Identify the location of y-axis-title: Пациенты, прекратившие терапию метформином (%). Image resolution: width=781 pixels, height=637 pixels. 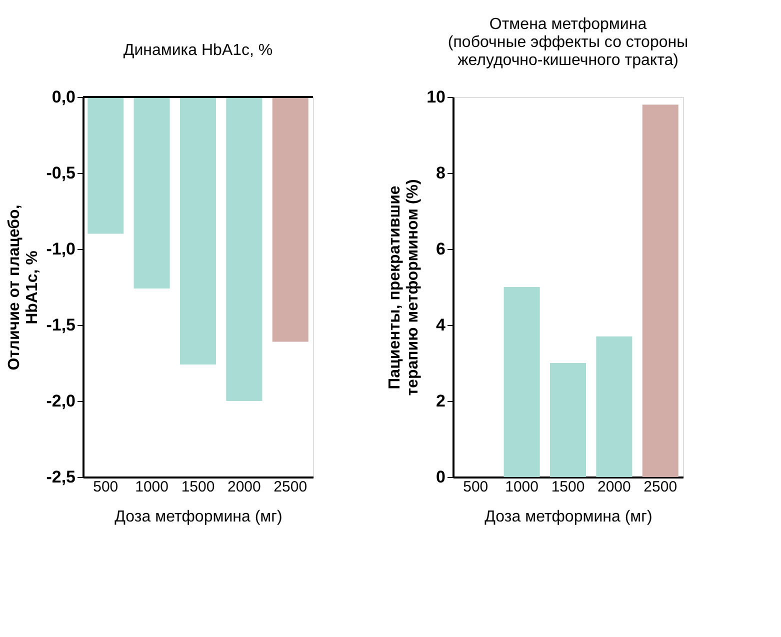
(404, 287).